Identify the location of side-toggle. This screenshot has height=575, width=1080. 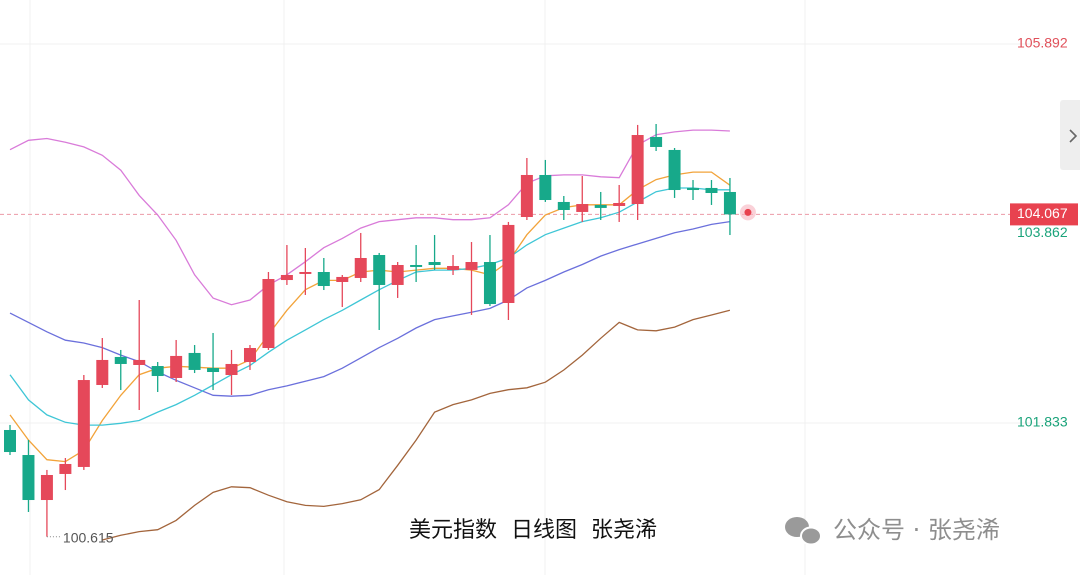
(1070, 135).